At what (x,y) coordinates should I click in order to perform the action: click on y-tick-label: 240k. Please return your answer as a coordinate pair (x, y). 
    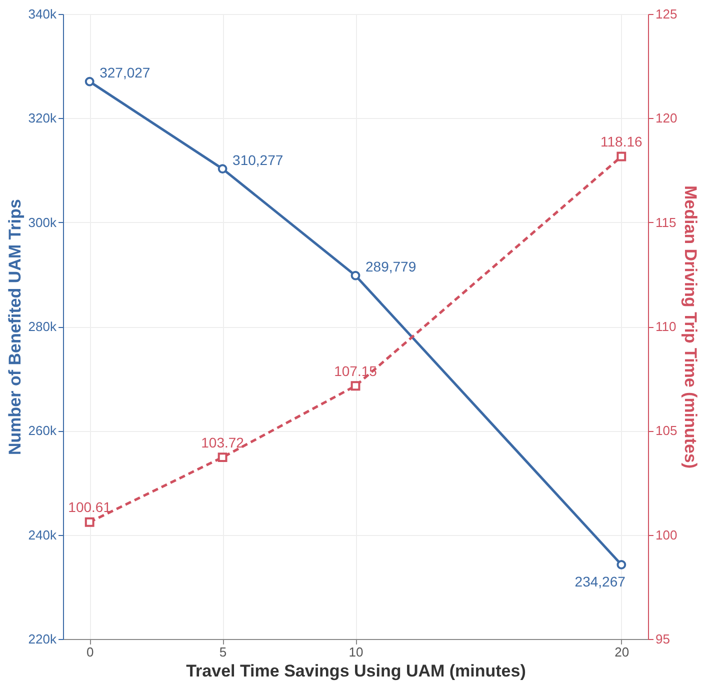
    Looking at the image, I should click on (42, 534).